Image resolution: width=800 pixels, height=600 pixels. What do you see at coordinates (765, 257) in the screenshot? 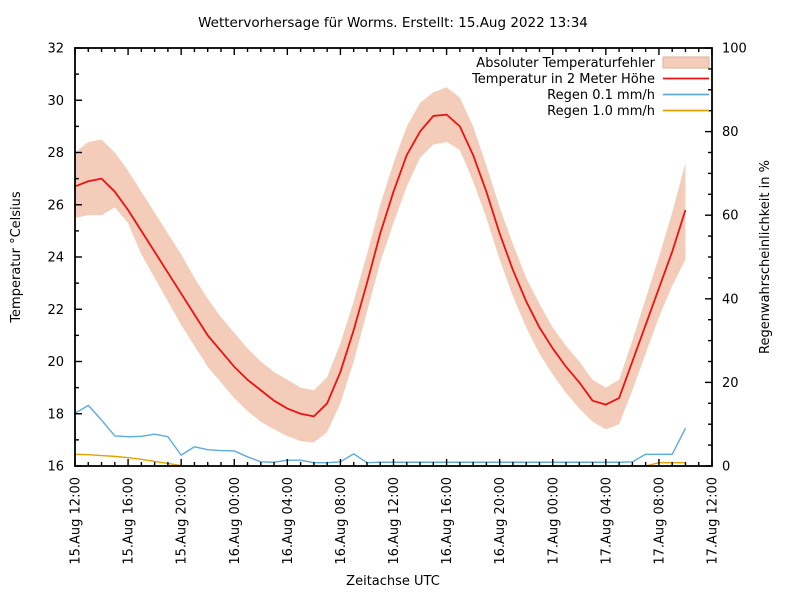
I see `y-axis-right-label: Regenwahrscheinlichkeit in %` at bounding box center [765, 257].